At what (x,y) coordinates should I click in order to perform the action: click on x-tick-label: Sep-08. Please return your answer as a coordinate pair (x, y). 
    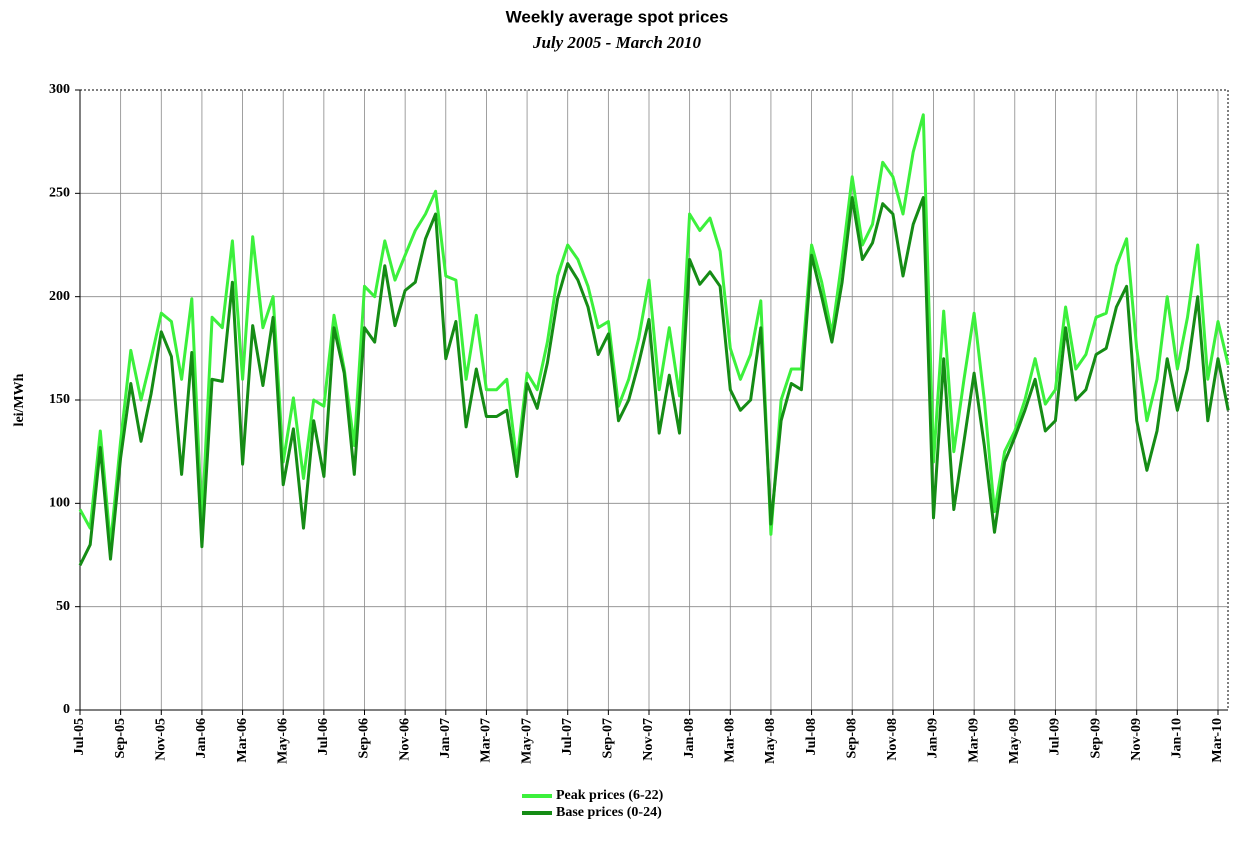
    Looking at the image, I should click on (851, 738).